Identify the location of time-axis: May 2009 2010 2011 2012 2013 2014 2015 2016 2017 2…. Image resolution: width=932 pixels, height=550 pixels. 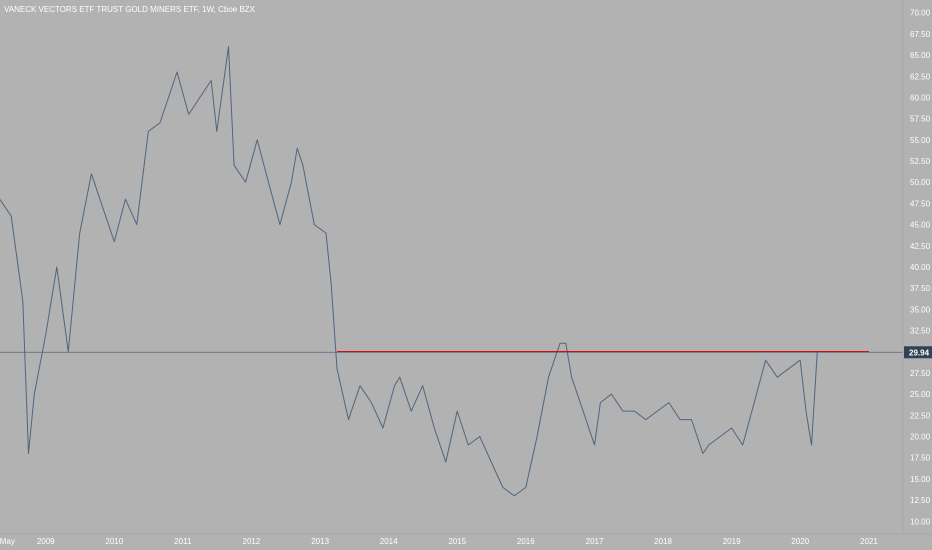
(466, 539).